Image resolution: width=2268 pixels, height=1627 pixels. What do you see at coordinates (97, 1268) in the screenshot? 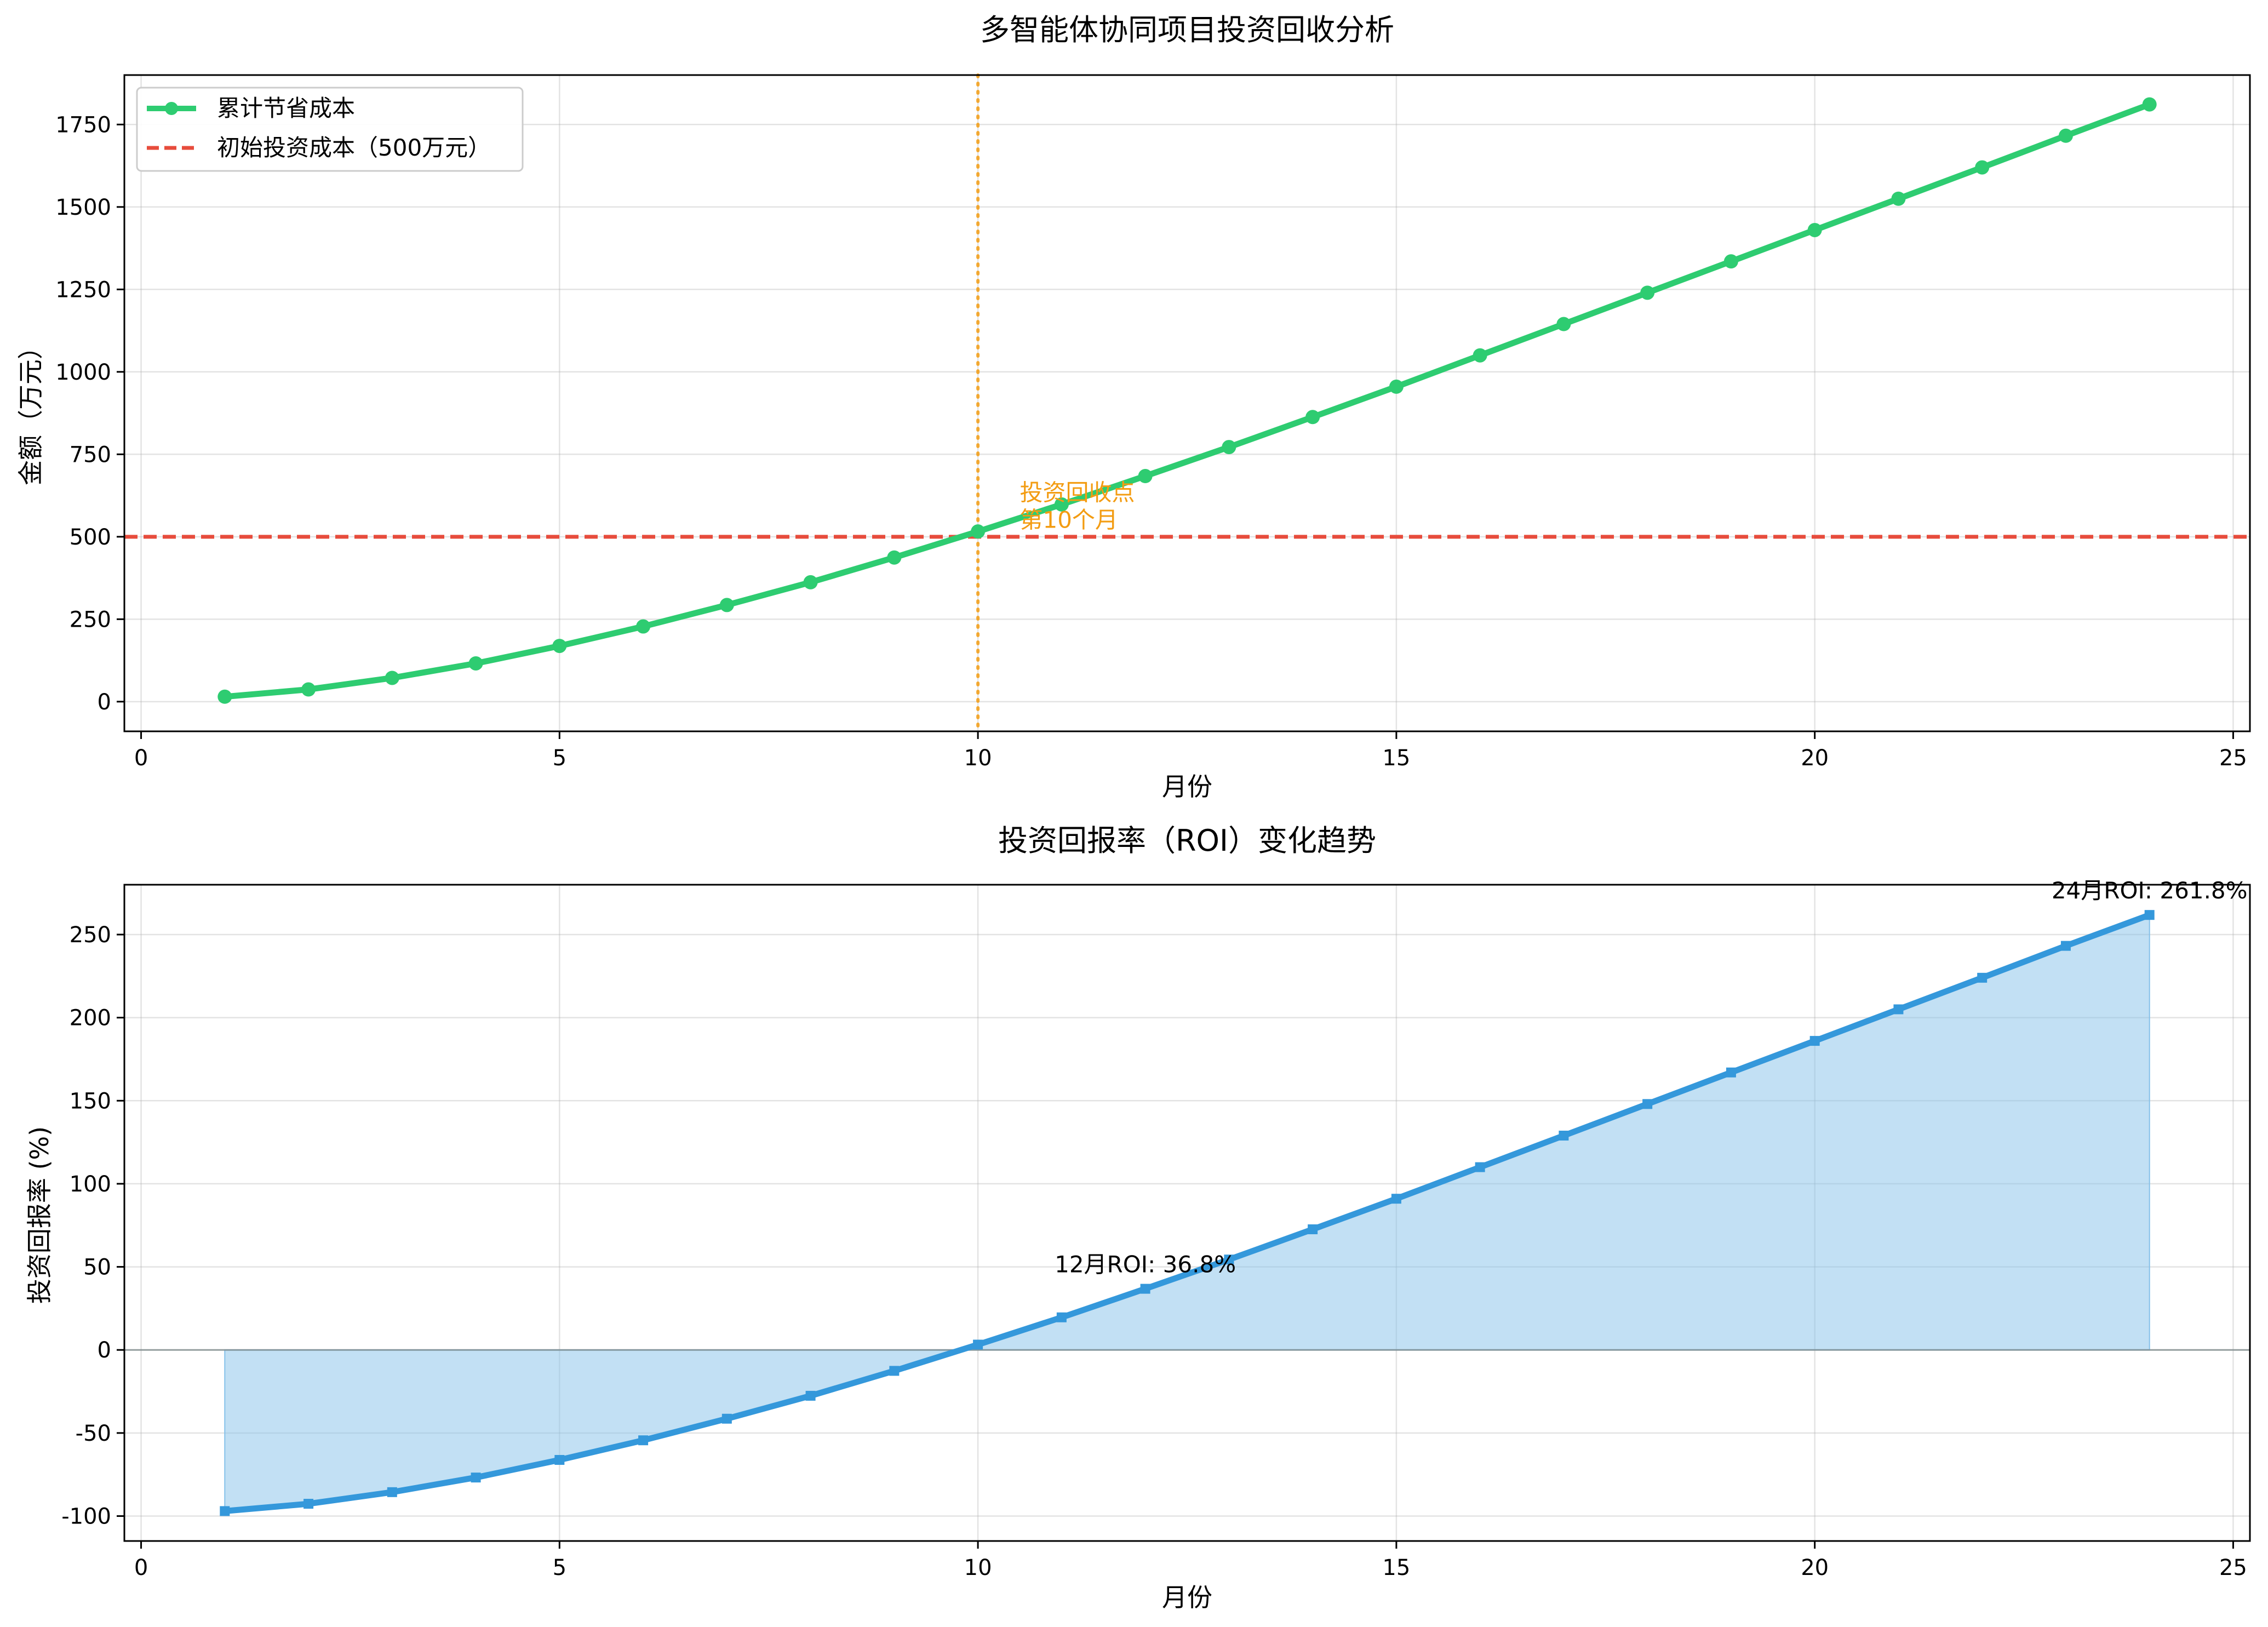
I see `y-tick-label: 50` at bounding box center [97, 1268].